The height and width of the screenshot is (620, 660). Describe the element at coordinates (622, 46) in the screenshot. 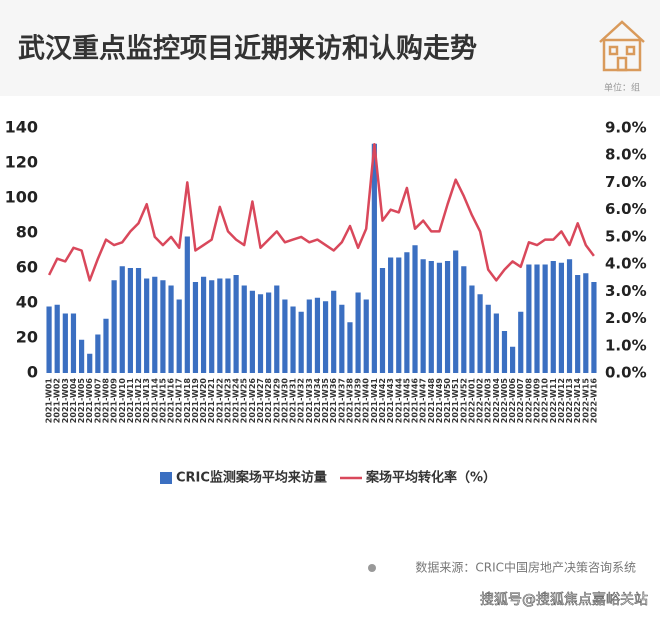

I see `house-icon` at that location.